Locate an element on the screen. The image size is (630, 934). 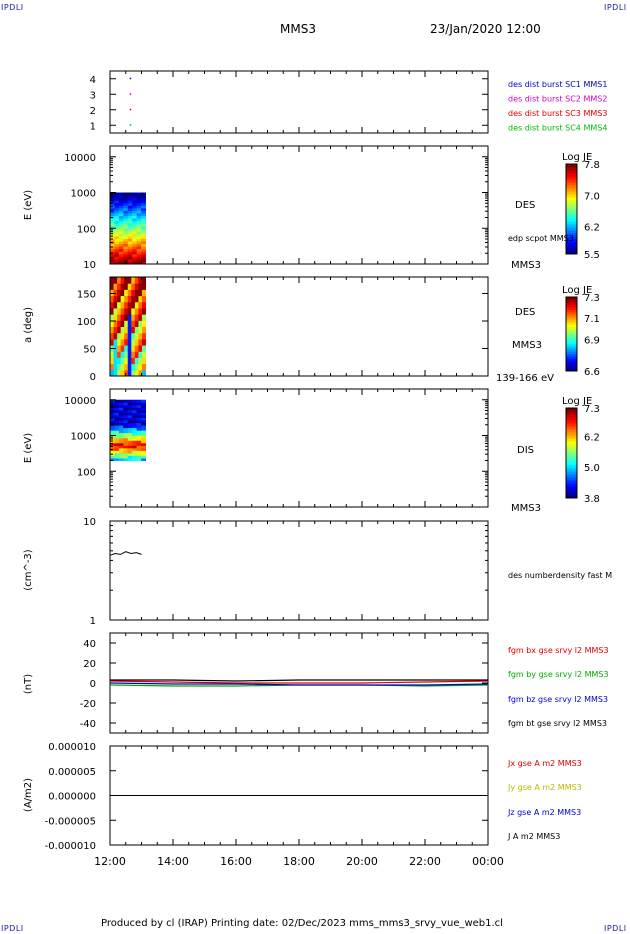
legend-entry: des dist burst SC1 MMS1 is located at coordinates (557, 84).